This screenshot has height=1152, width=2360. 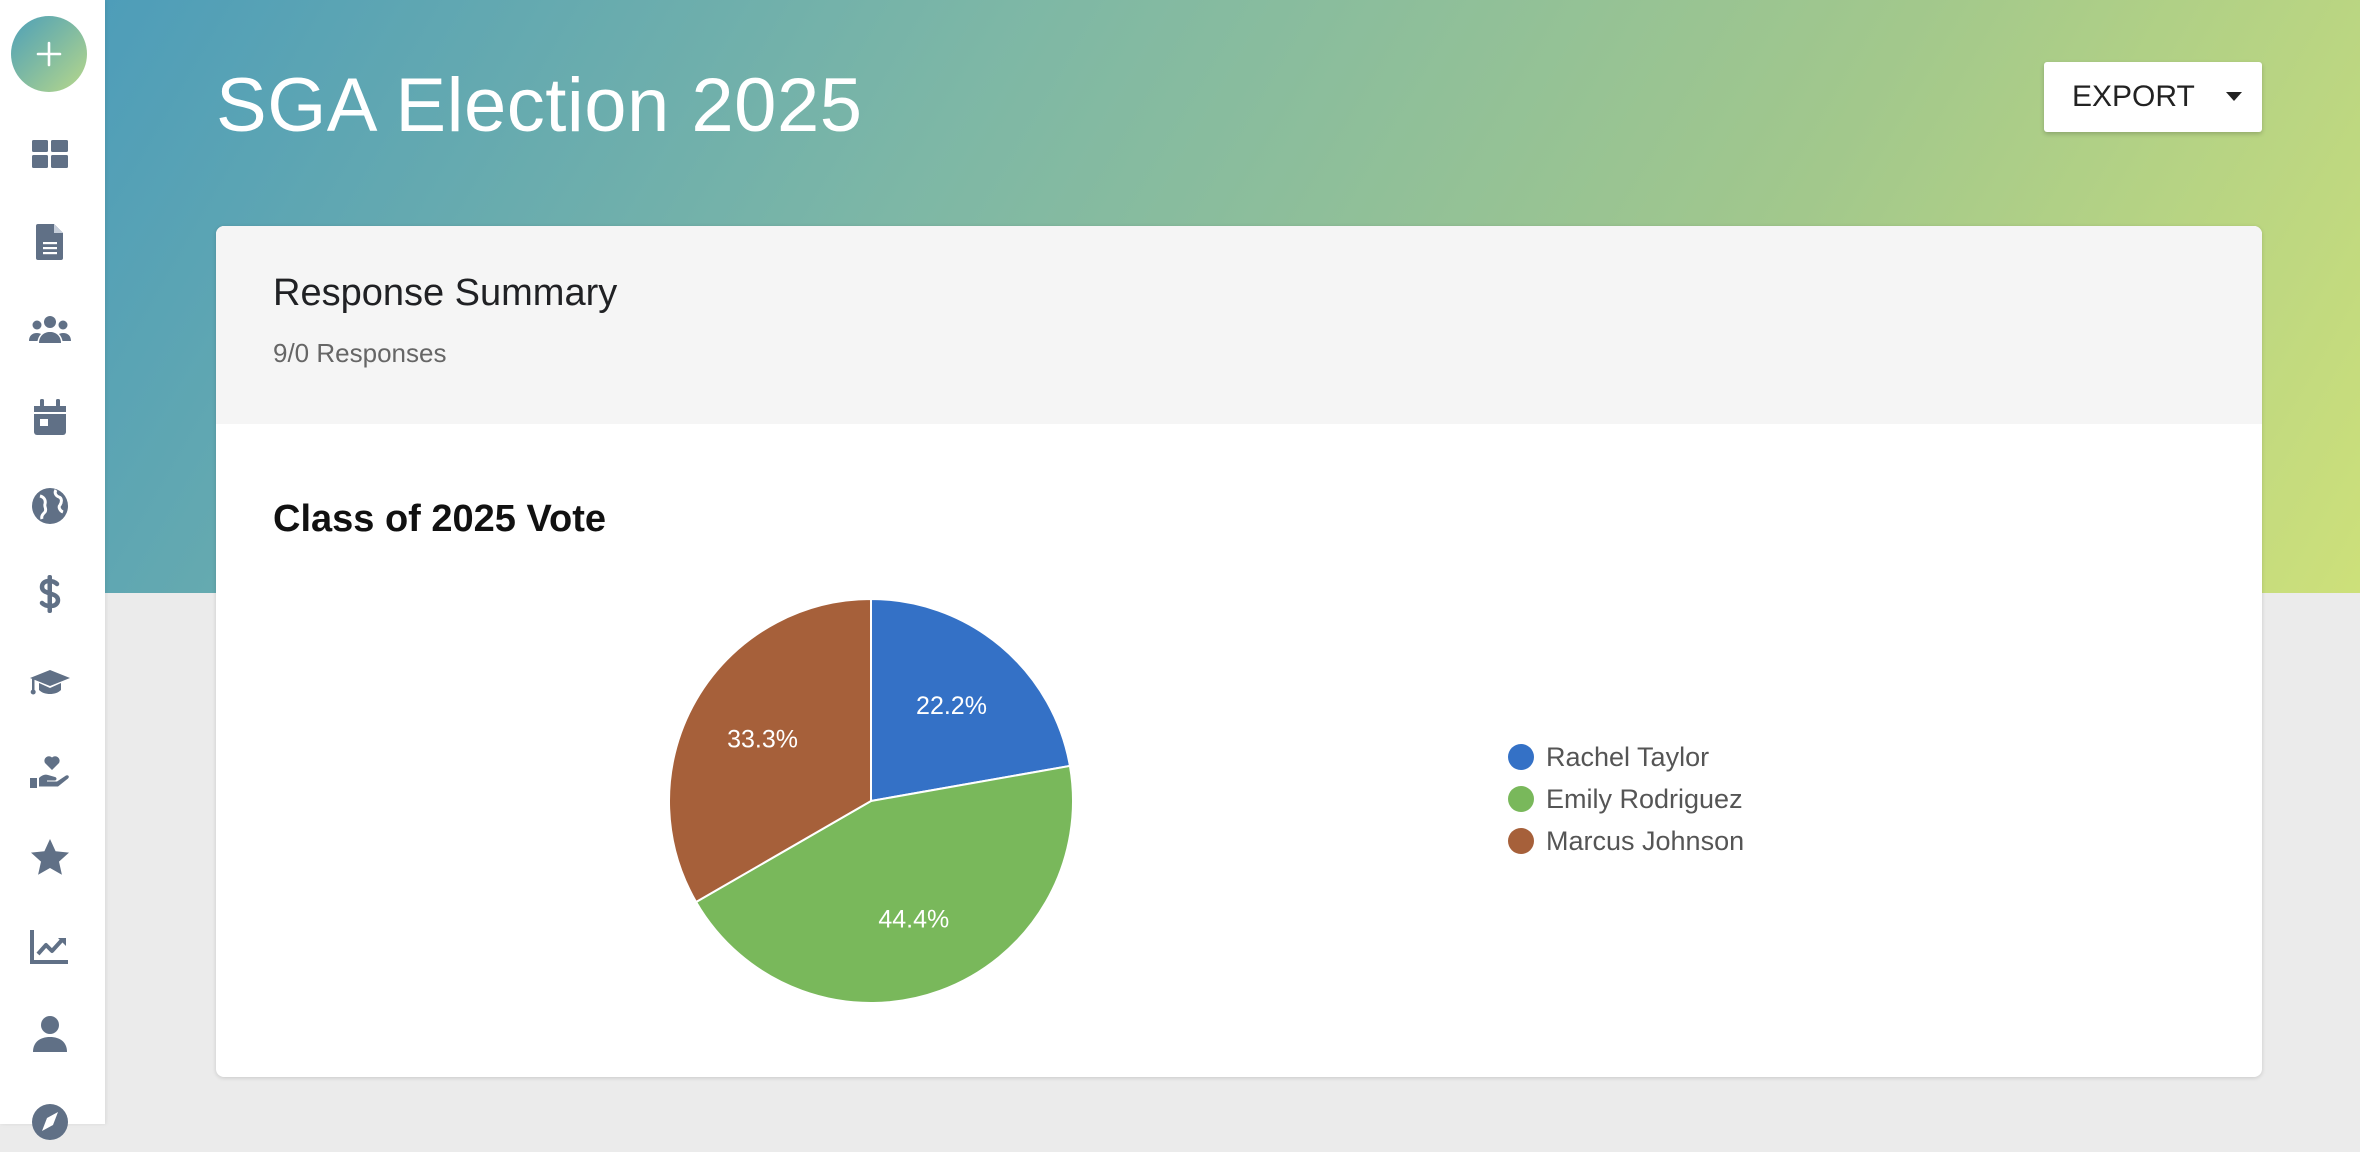 I want to click on nav-global, so click(x=50, y=506).